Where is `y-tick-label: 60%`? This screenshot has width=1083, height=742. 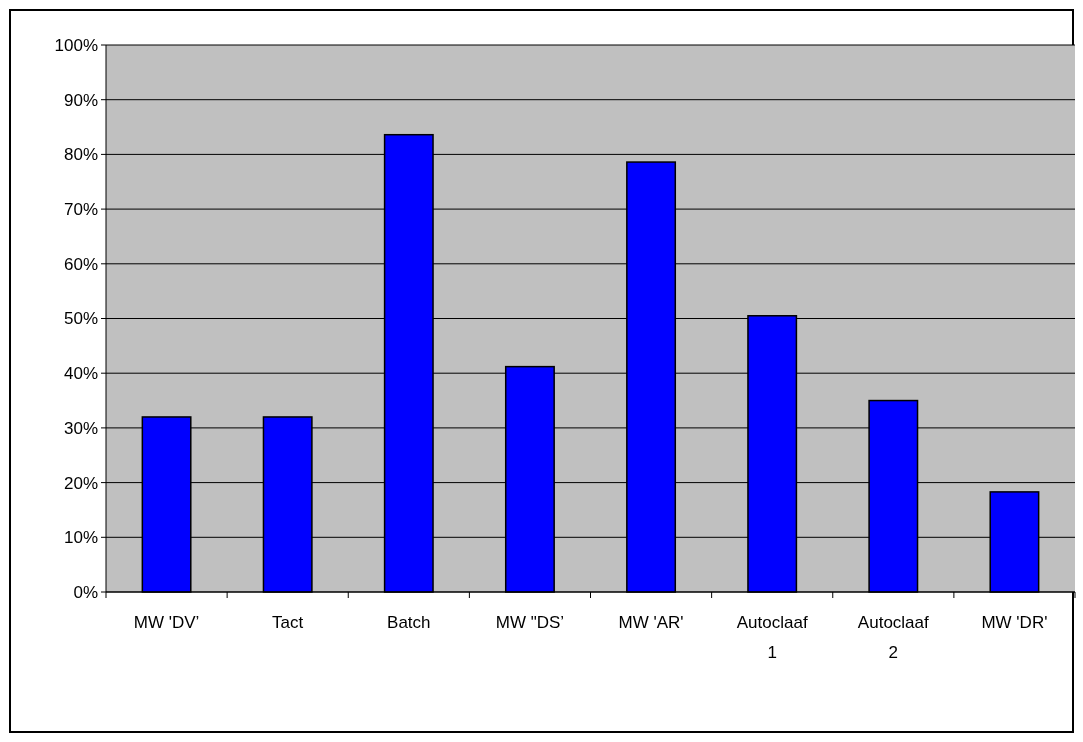
y-tick-label: 60% is located at coordinates (80, 264).